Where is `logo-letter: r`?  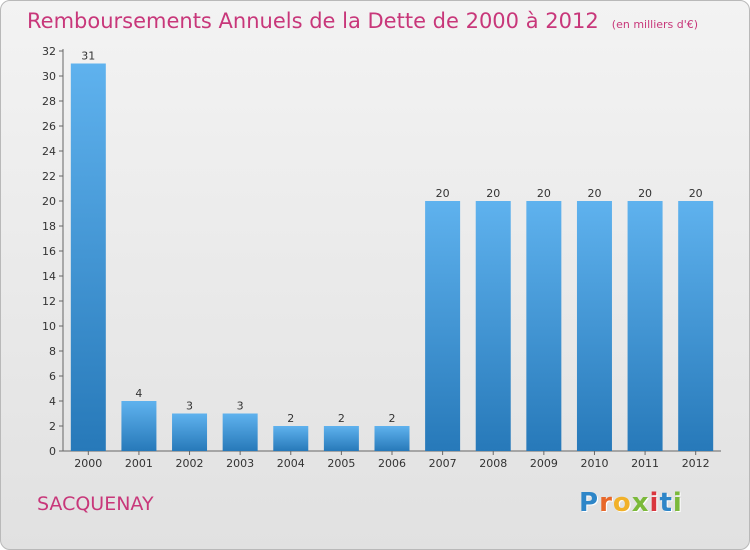
logo-letter: r is located at coordinates (606, 503).